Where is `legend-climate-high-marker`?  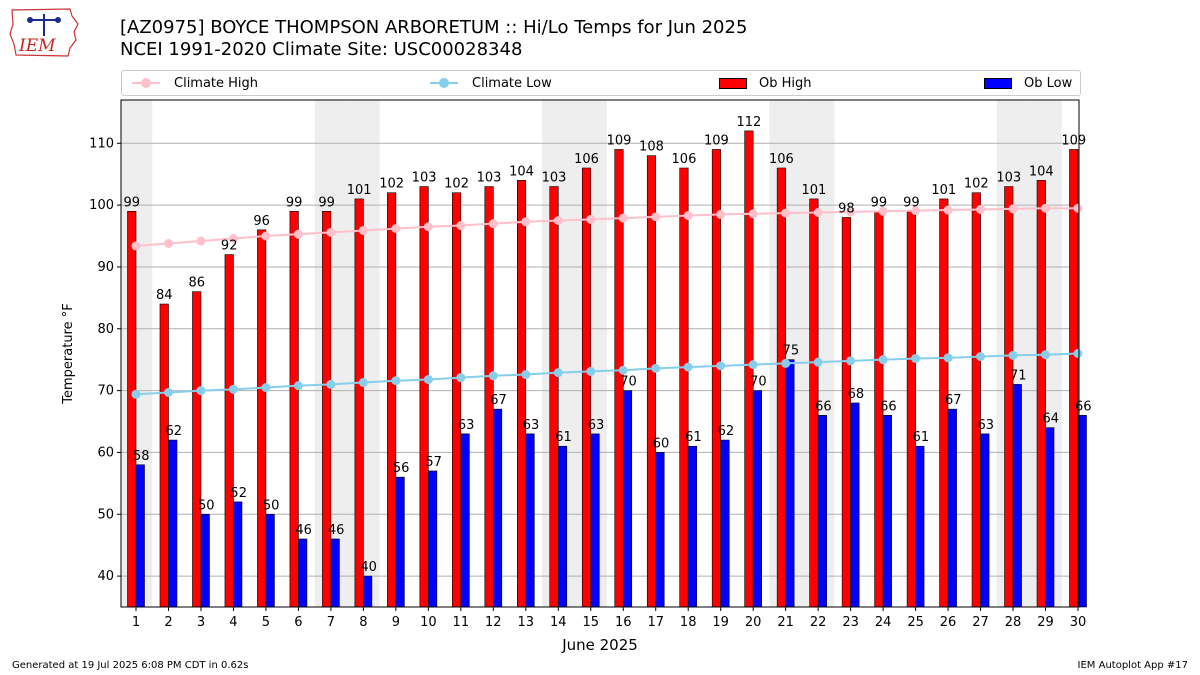
legend-climate-high-marker is located at coordinates (146, 83).